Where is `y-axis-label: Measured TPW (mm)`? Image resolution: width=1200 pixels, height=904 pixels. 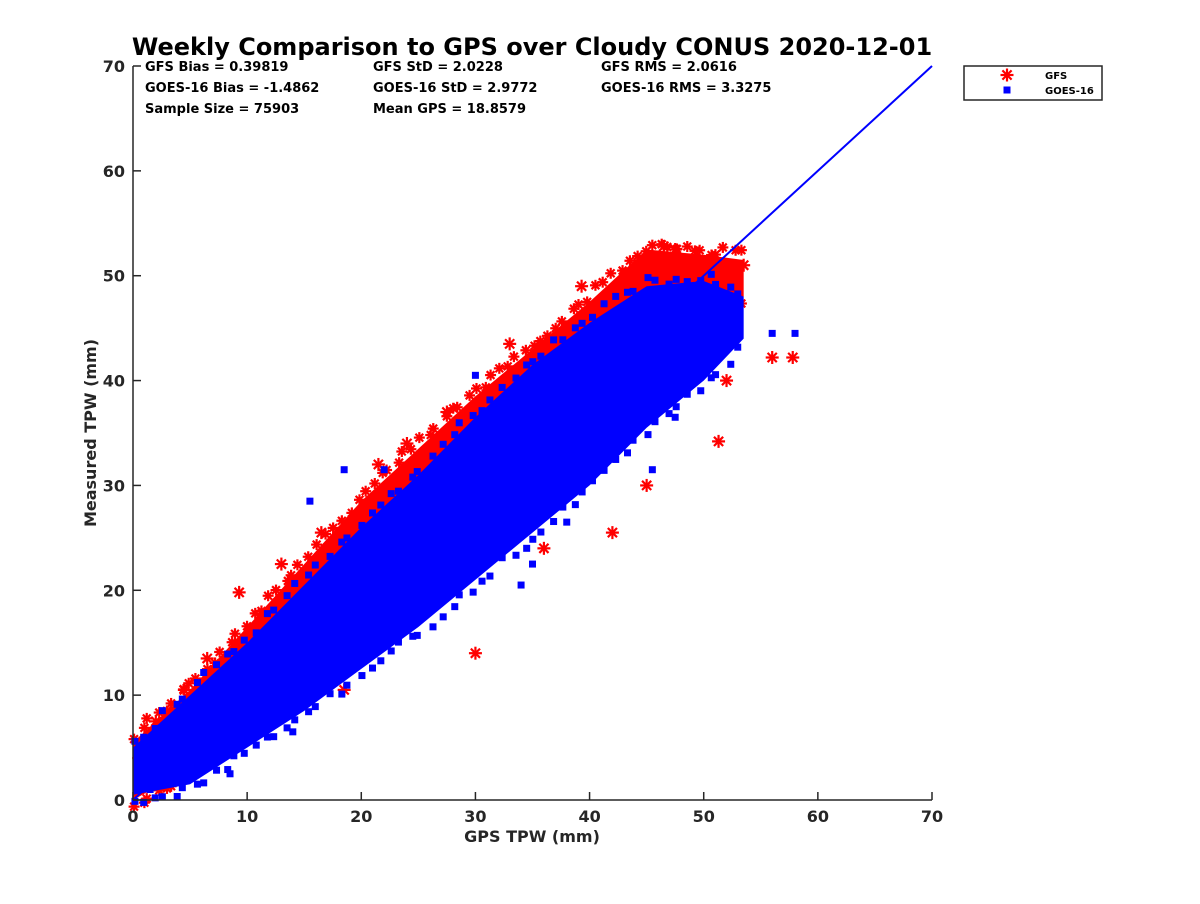 y-axis-label: Measured TPW (mm) is located at coordinates (90, 433).